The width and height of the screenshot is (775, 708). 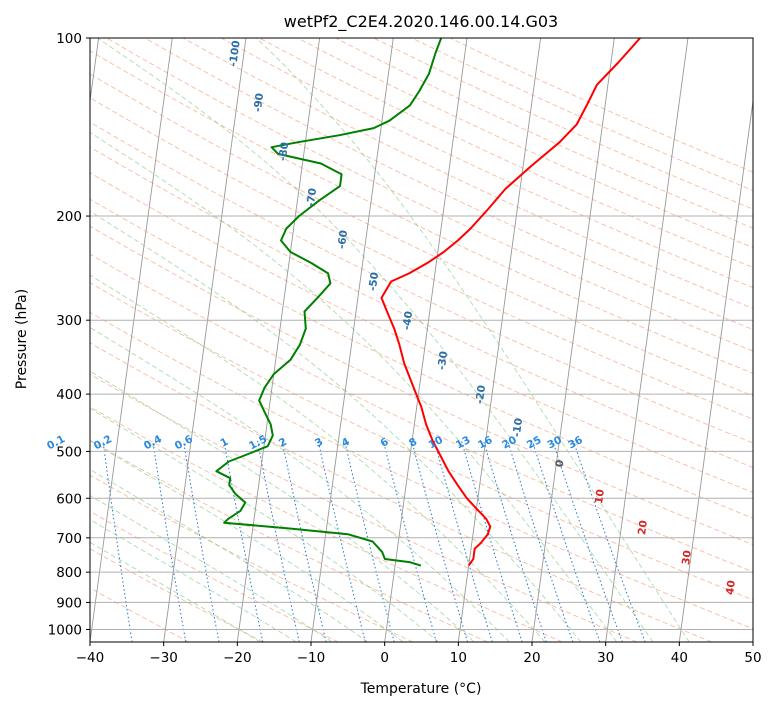 I want to click on isotherm-label: -20, so click(x=481, y=394).